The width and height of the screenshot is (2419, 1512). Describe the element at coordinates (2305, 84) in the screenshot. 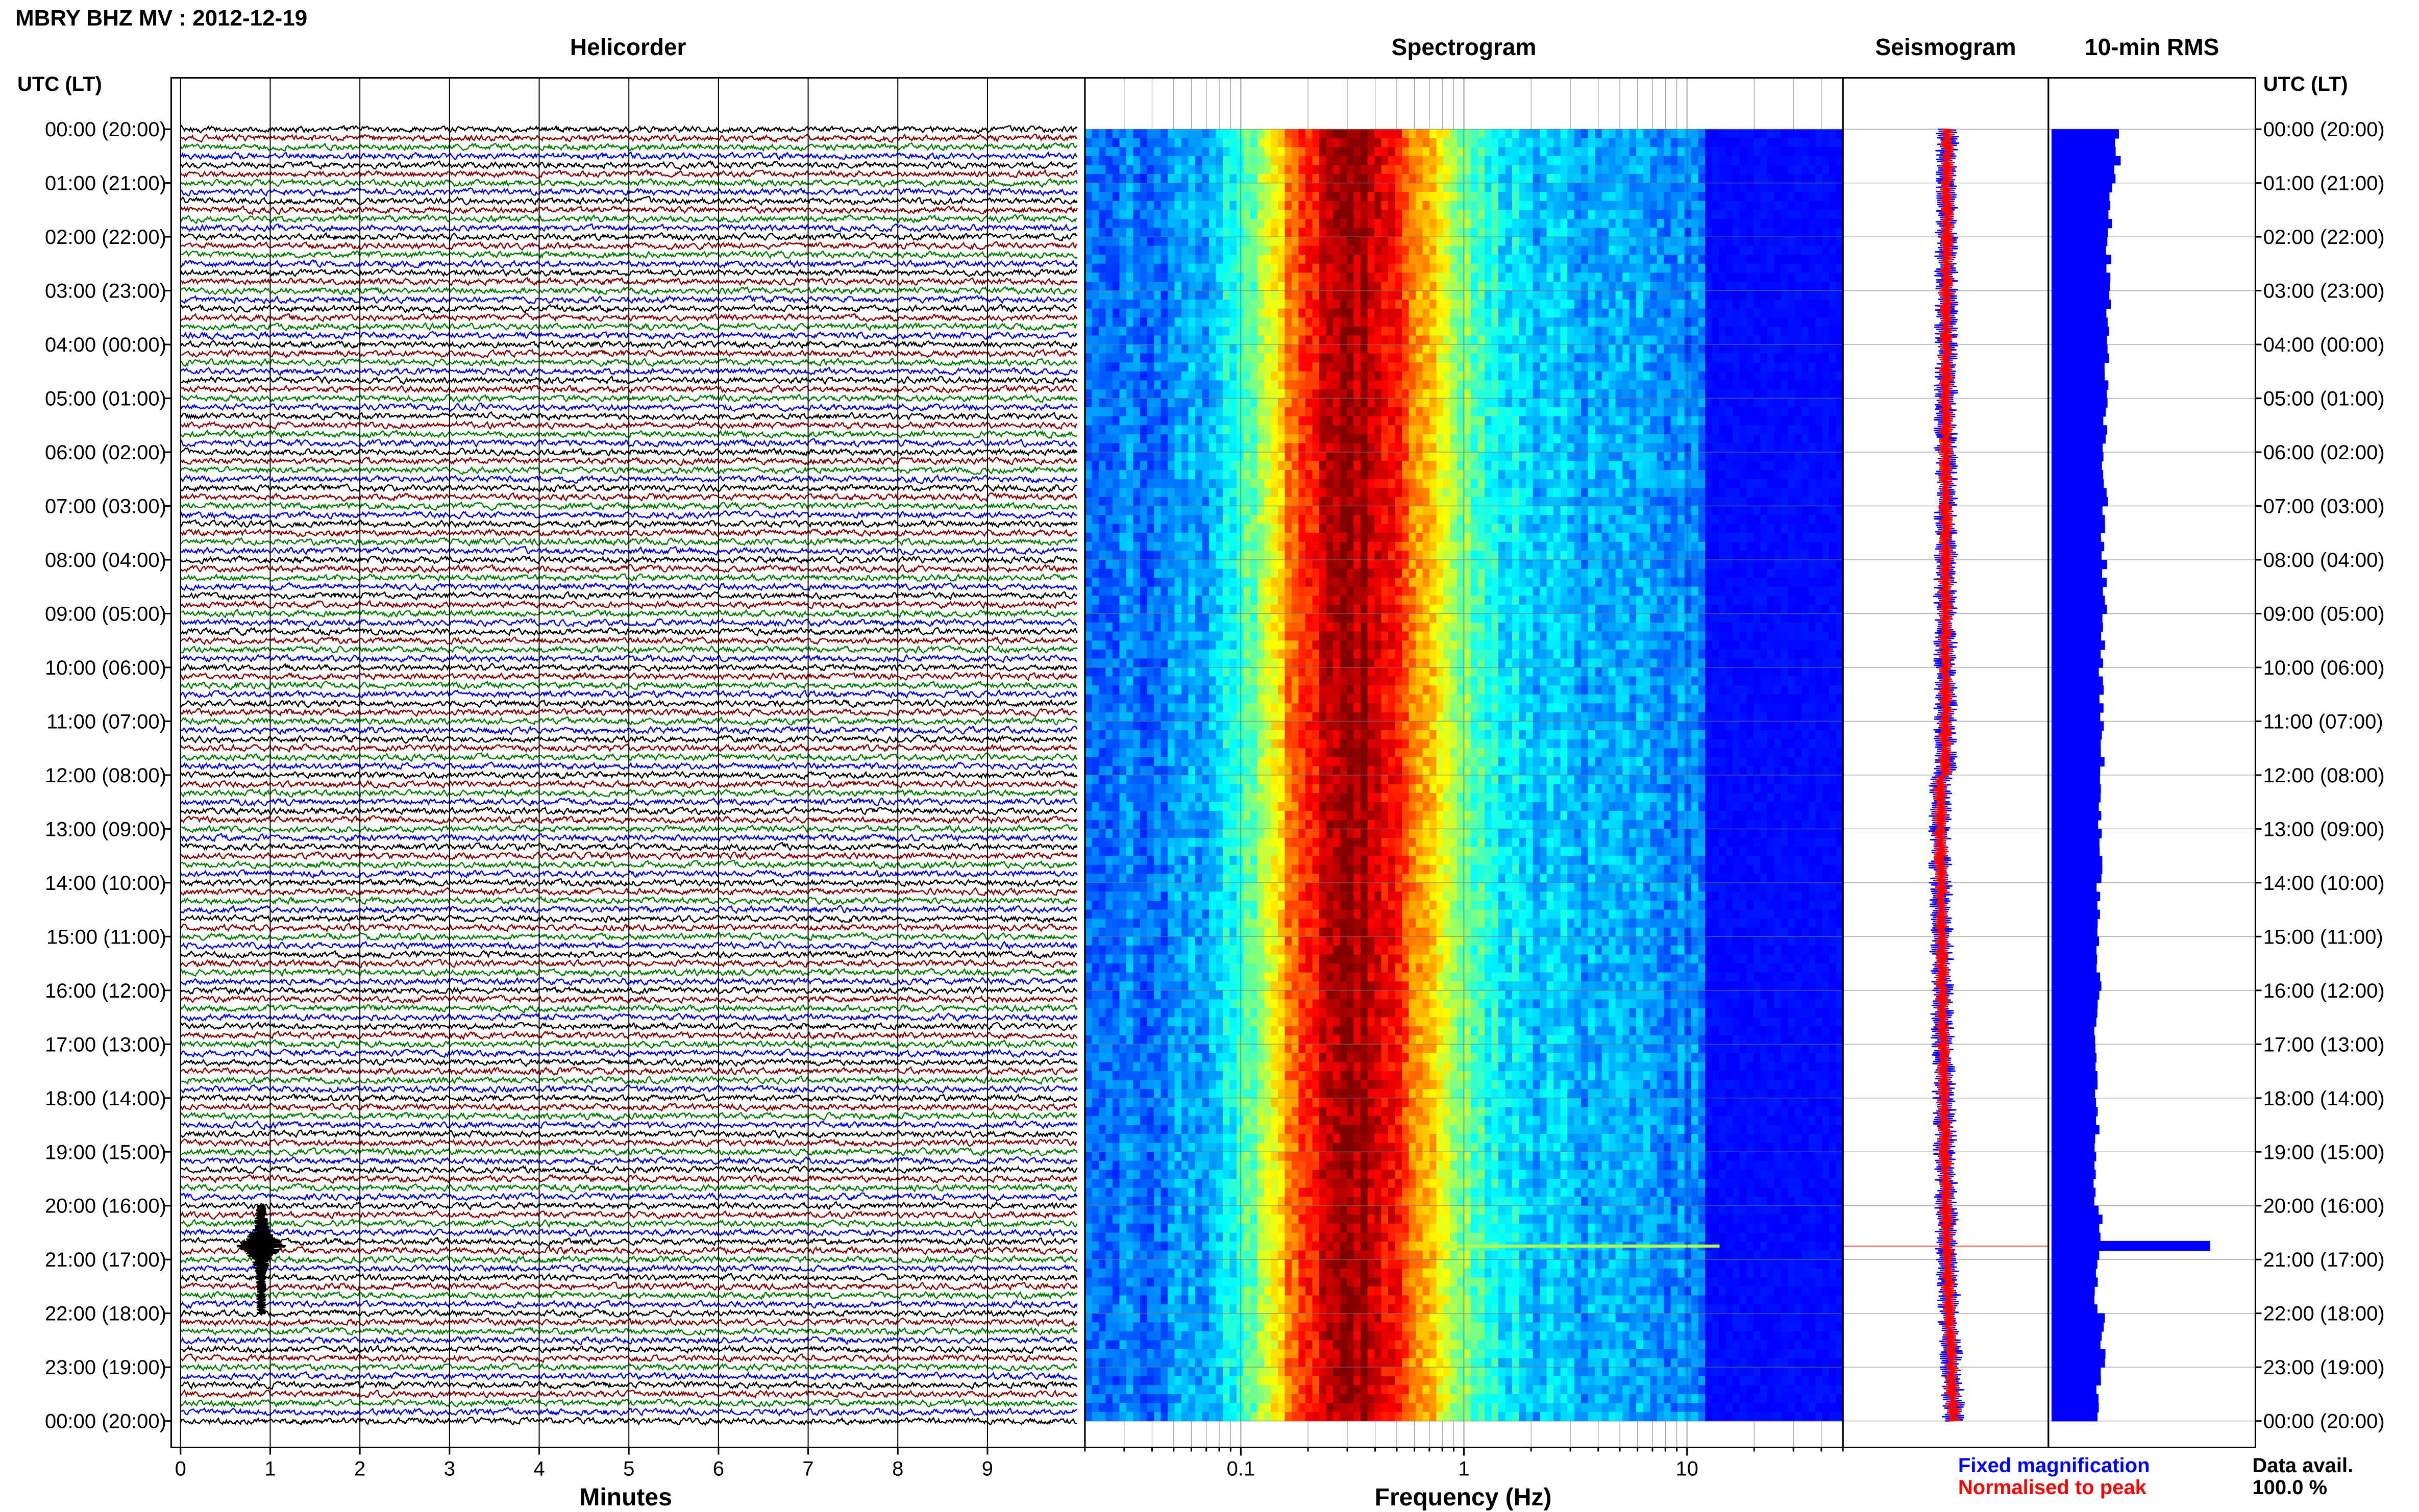

I see `utc-header-right: UTC (LT)` at that location.